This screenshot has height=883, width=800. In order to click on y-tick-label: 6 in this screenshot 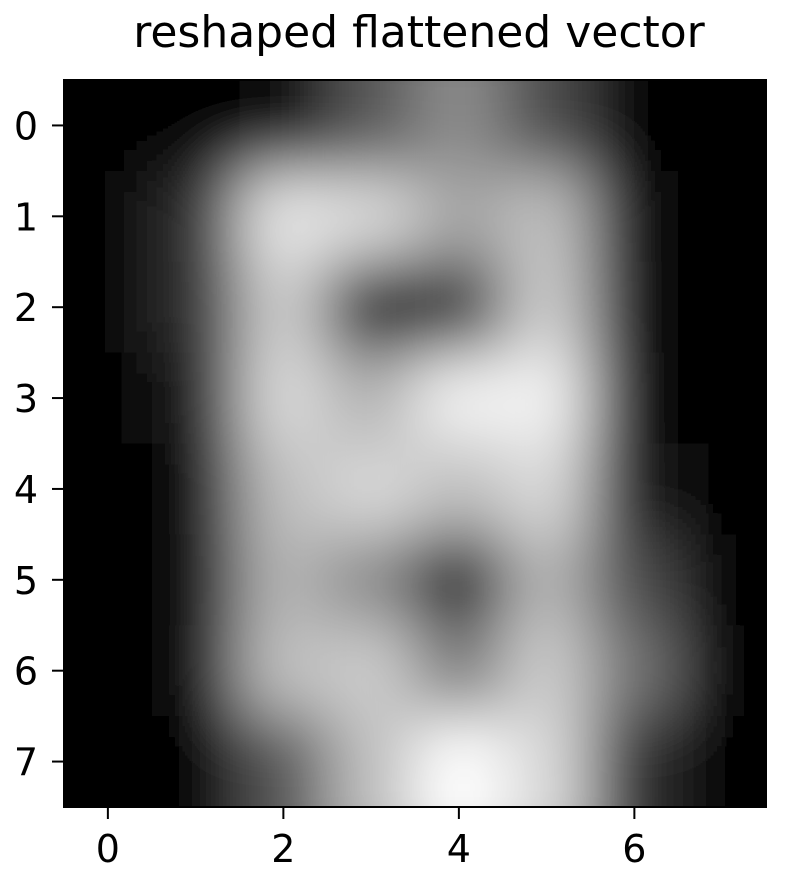, I will do `click(26, 672)`.